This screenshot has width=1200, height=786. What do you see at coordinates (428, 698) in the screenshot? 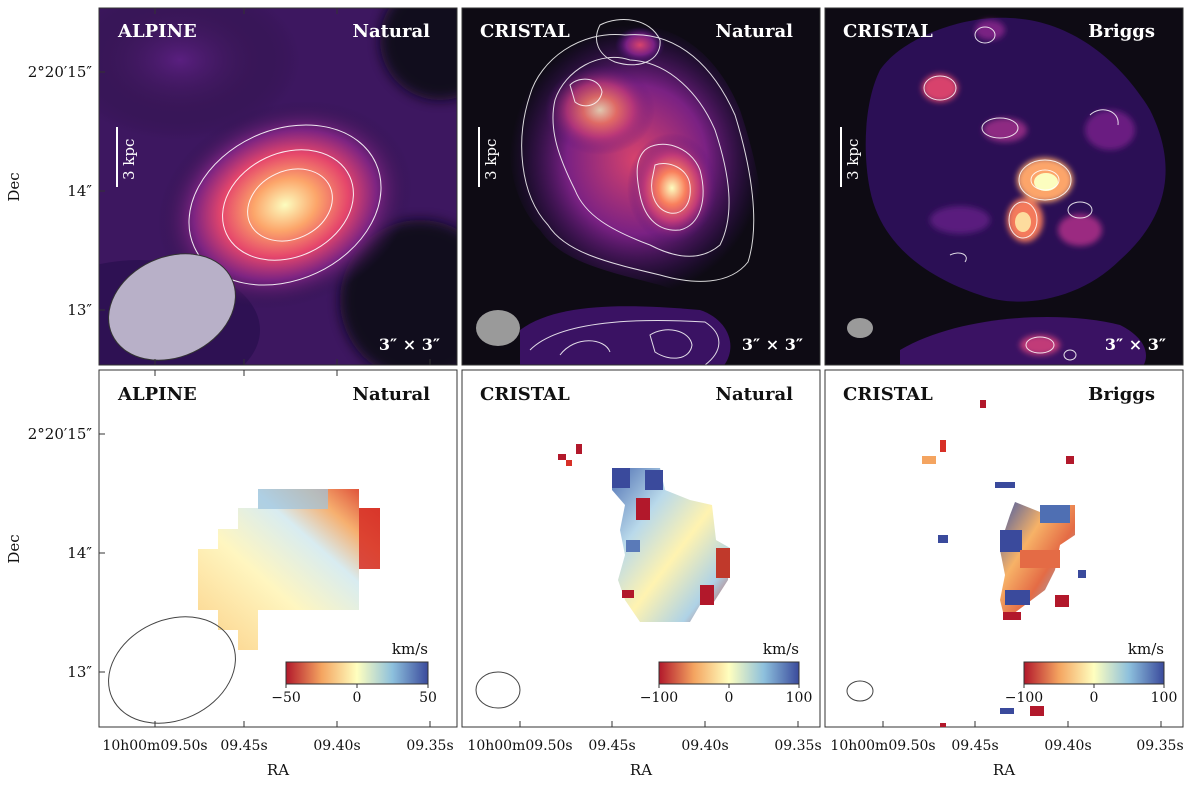
I see `colorbar-tick: 50` at bounding box center [428, 698].